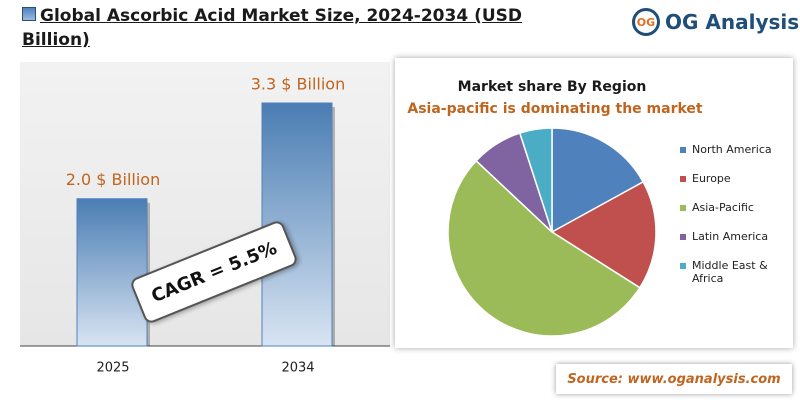 The width and height of the screenshot is (800, 405). Describe the element at coordinates (113, 179) in the screenshot. I see `value-label: 2.0 $ Billion` at that location.